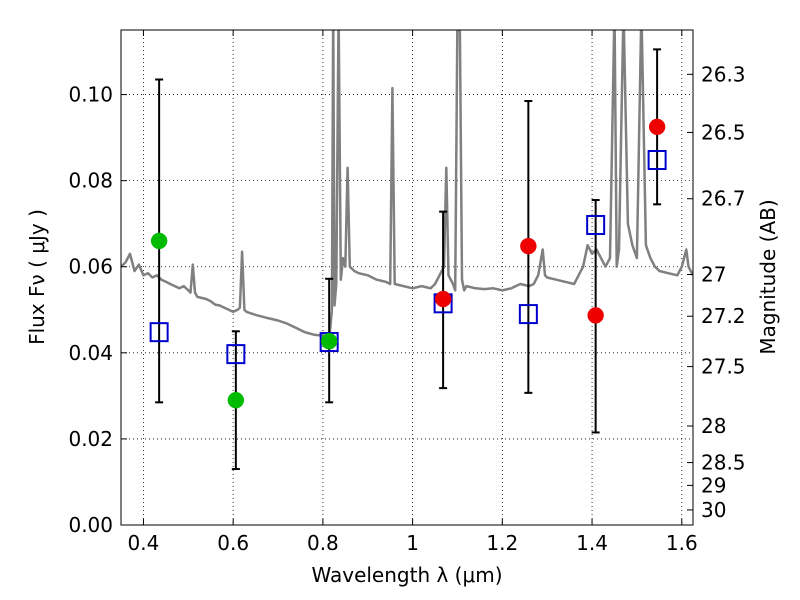  Describe the element at coordinates (723, 132) in the screenshot. I see `right-tick-label: 26.5` at that location.